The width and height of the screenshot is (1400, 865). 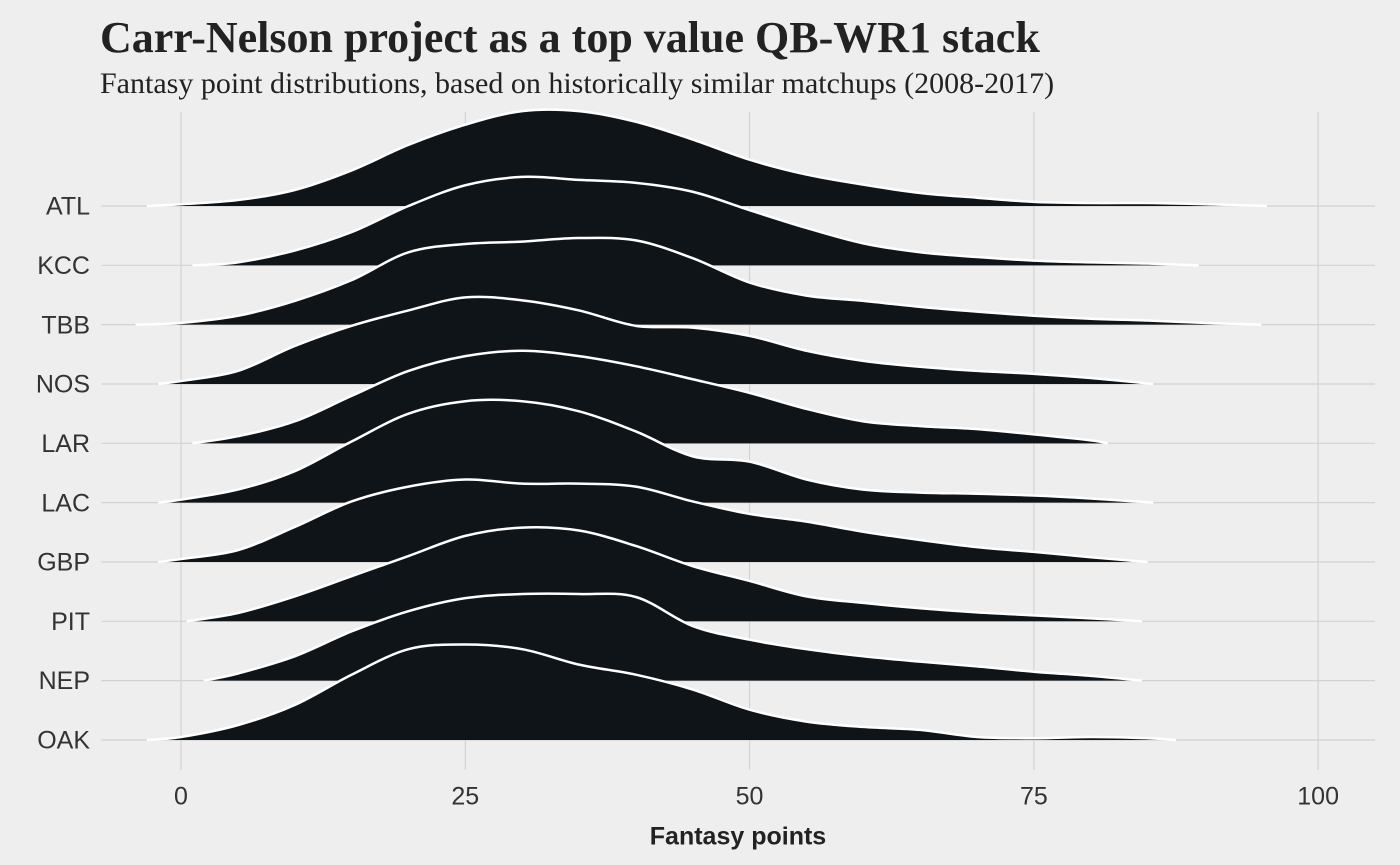 I want to click on y-tick-label: KCC, so click(x=63, y=266).